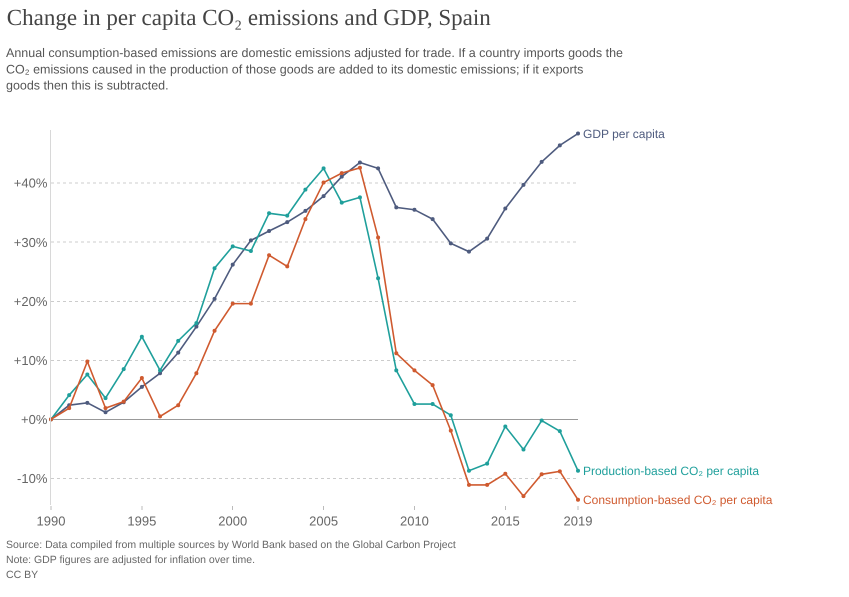  I want to click on x-tick-label: 1995, so click(141, 521).